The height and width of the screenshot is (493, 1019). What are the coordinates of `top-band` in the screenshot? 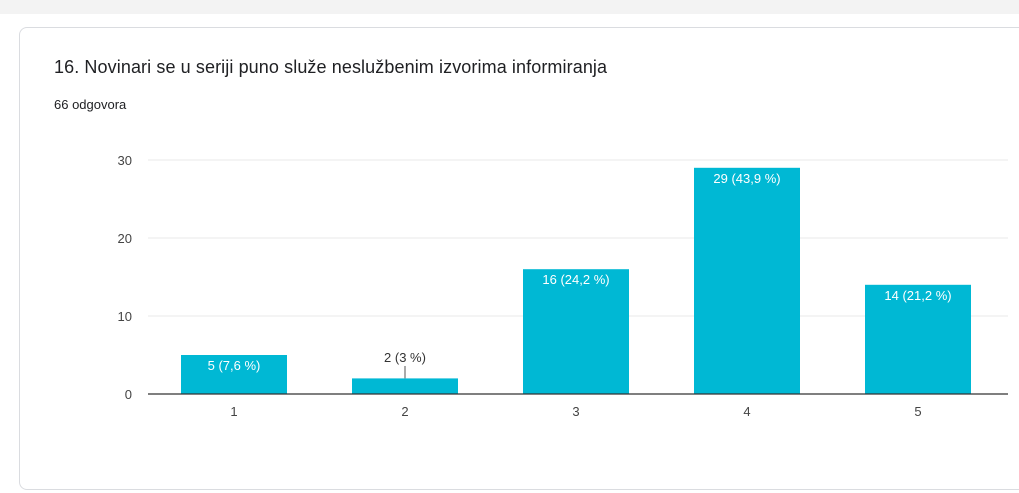 It's located at (509, 7).